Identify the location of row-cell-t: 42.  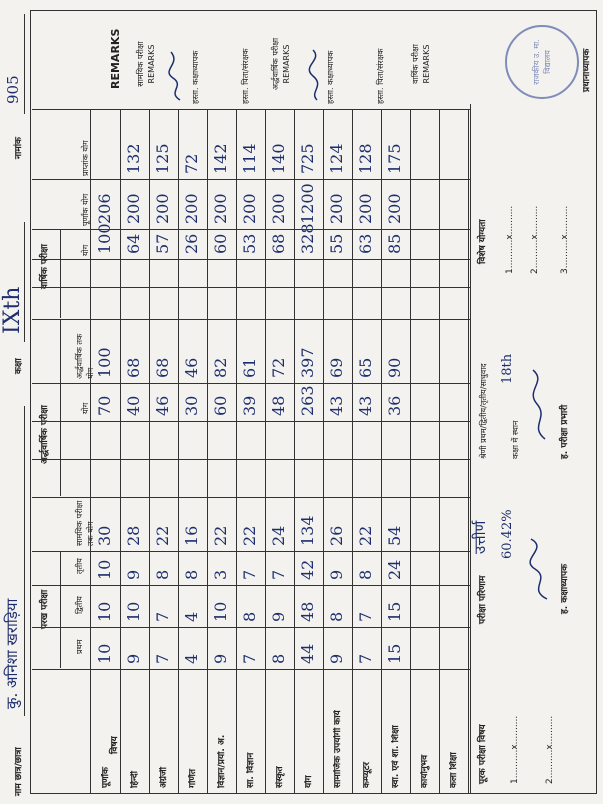
(307, 569).